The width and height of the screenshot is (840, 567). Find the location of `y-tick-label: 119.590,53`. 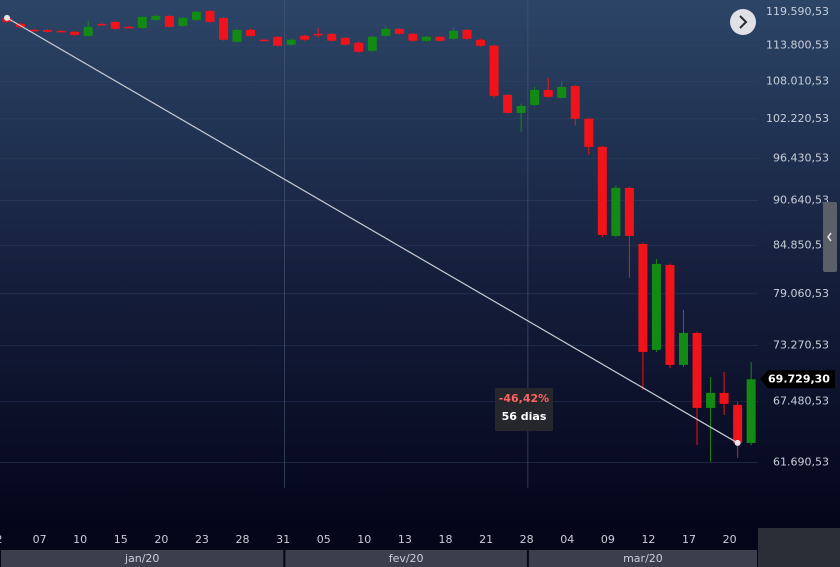

y-tick-label: 119.590,53 is located at coordinates (797, 11).